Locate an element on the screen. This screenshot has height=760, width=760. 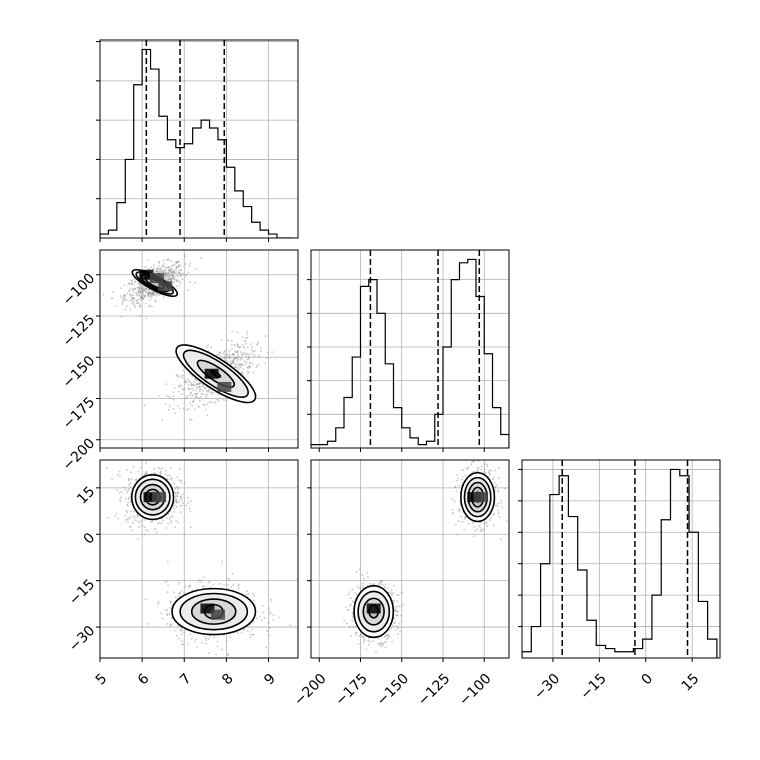
histogram-panel-1-content is located at coordinates (410, 349).